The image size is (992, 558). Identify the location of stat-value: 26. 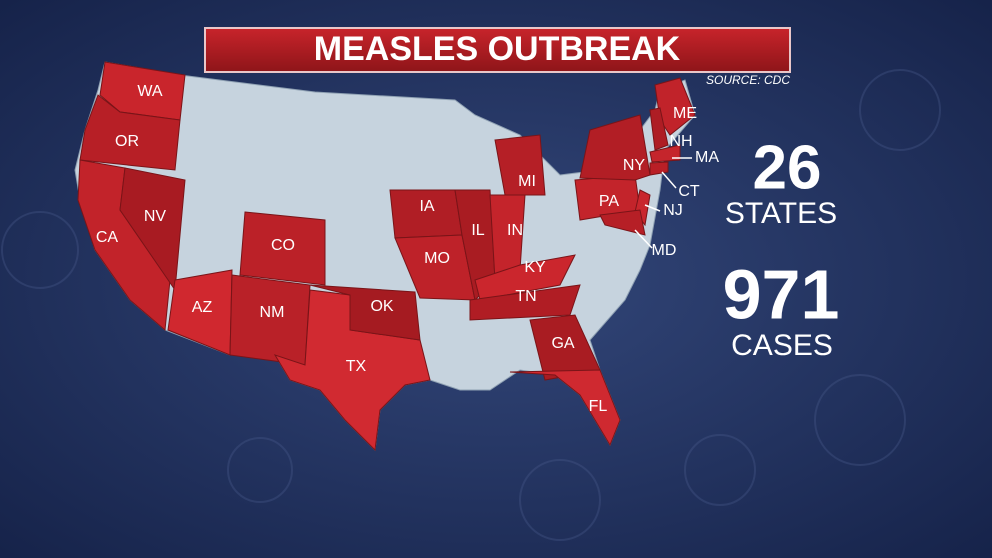
(787, 167).